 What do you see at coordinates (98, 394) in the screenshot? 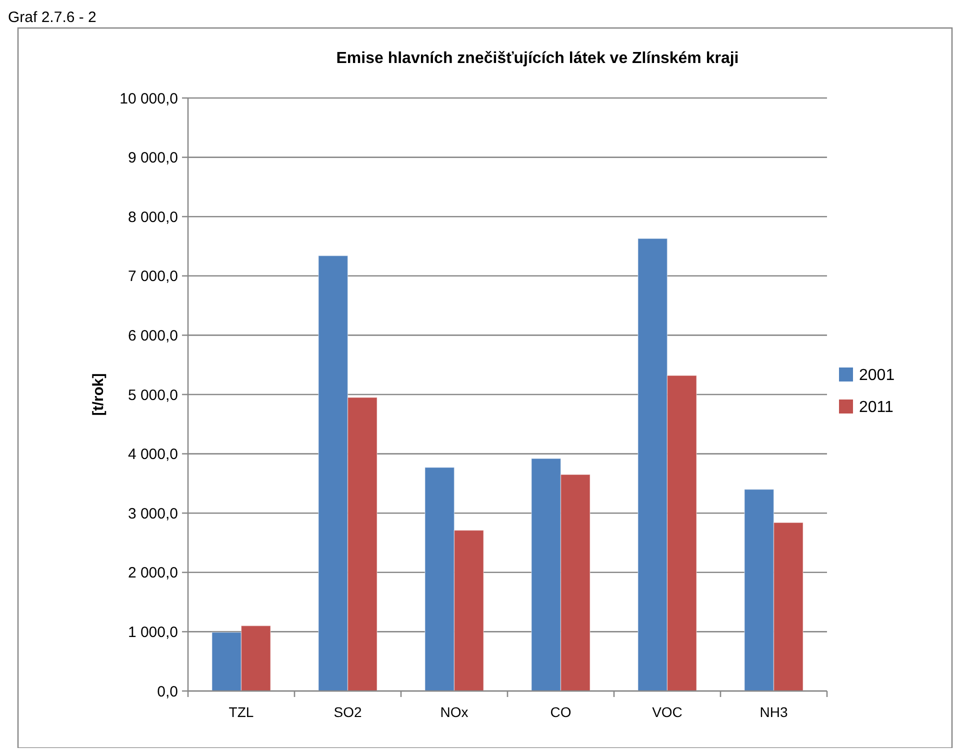
I see `y-axis-title: [t/rok]` at bounding box center [98, 394].